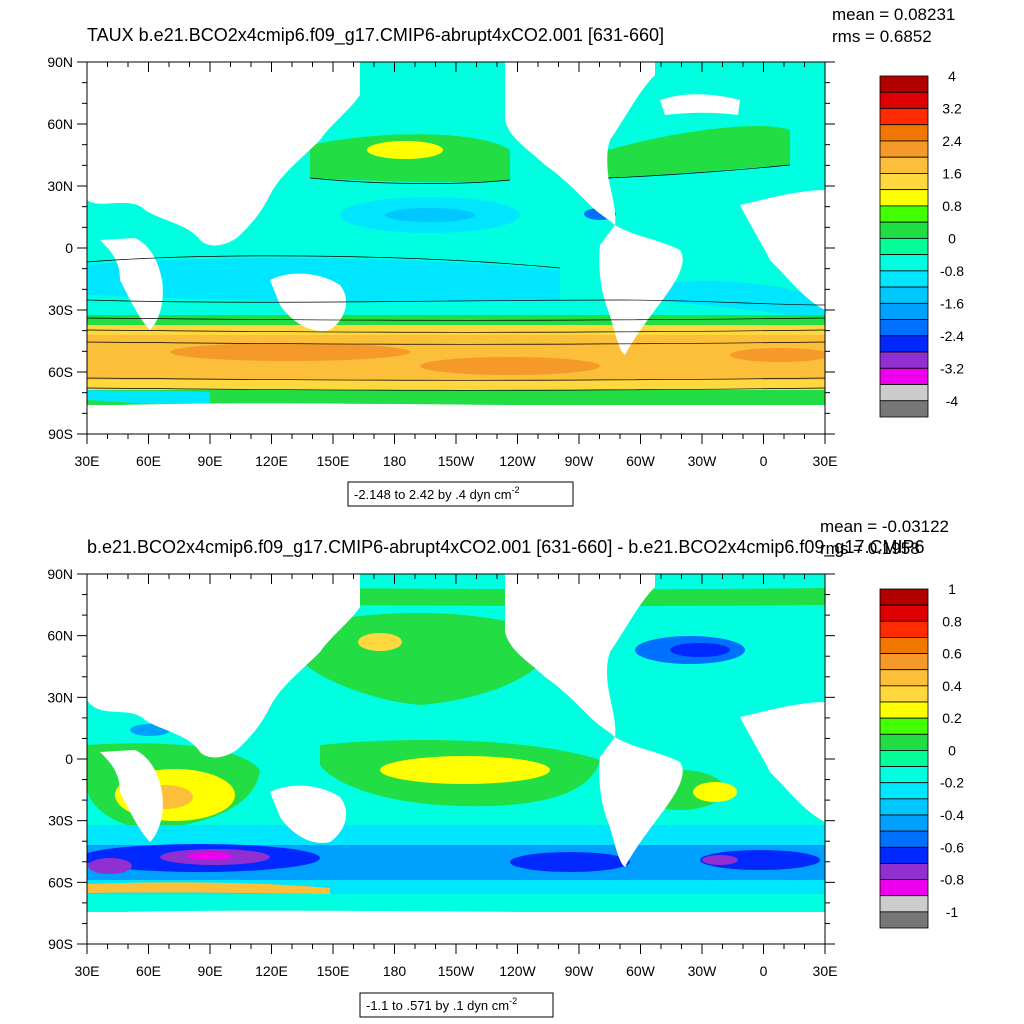  Describe the element at coordinates (952, 238) in the screenshot. I see `panel-1-colorbar-label: 0` at that location.